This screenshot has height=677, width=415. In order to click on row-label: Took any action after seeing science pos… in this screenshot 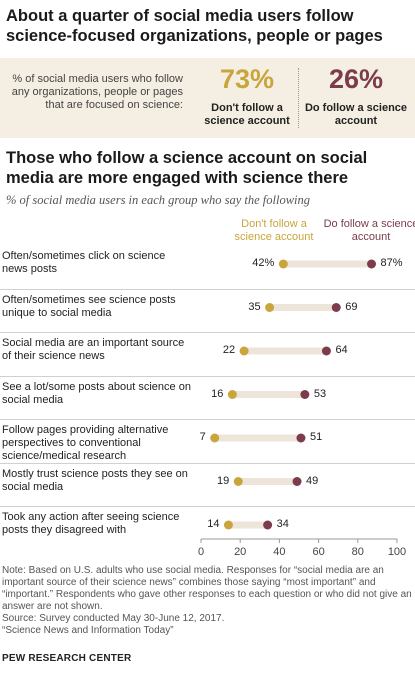, I will do `click(91, 523)`.